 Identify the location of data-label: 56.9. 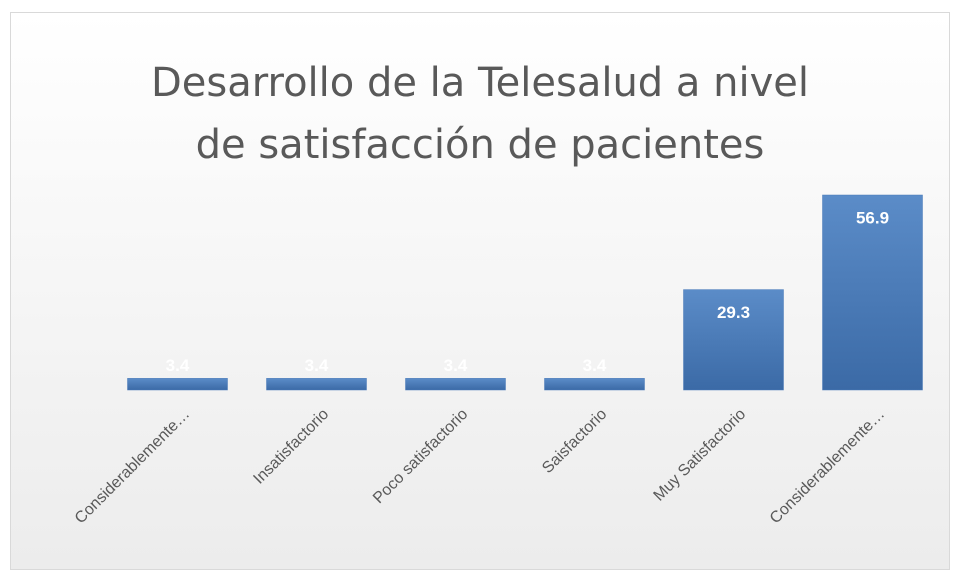
(872, 217).